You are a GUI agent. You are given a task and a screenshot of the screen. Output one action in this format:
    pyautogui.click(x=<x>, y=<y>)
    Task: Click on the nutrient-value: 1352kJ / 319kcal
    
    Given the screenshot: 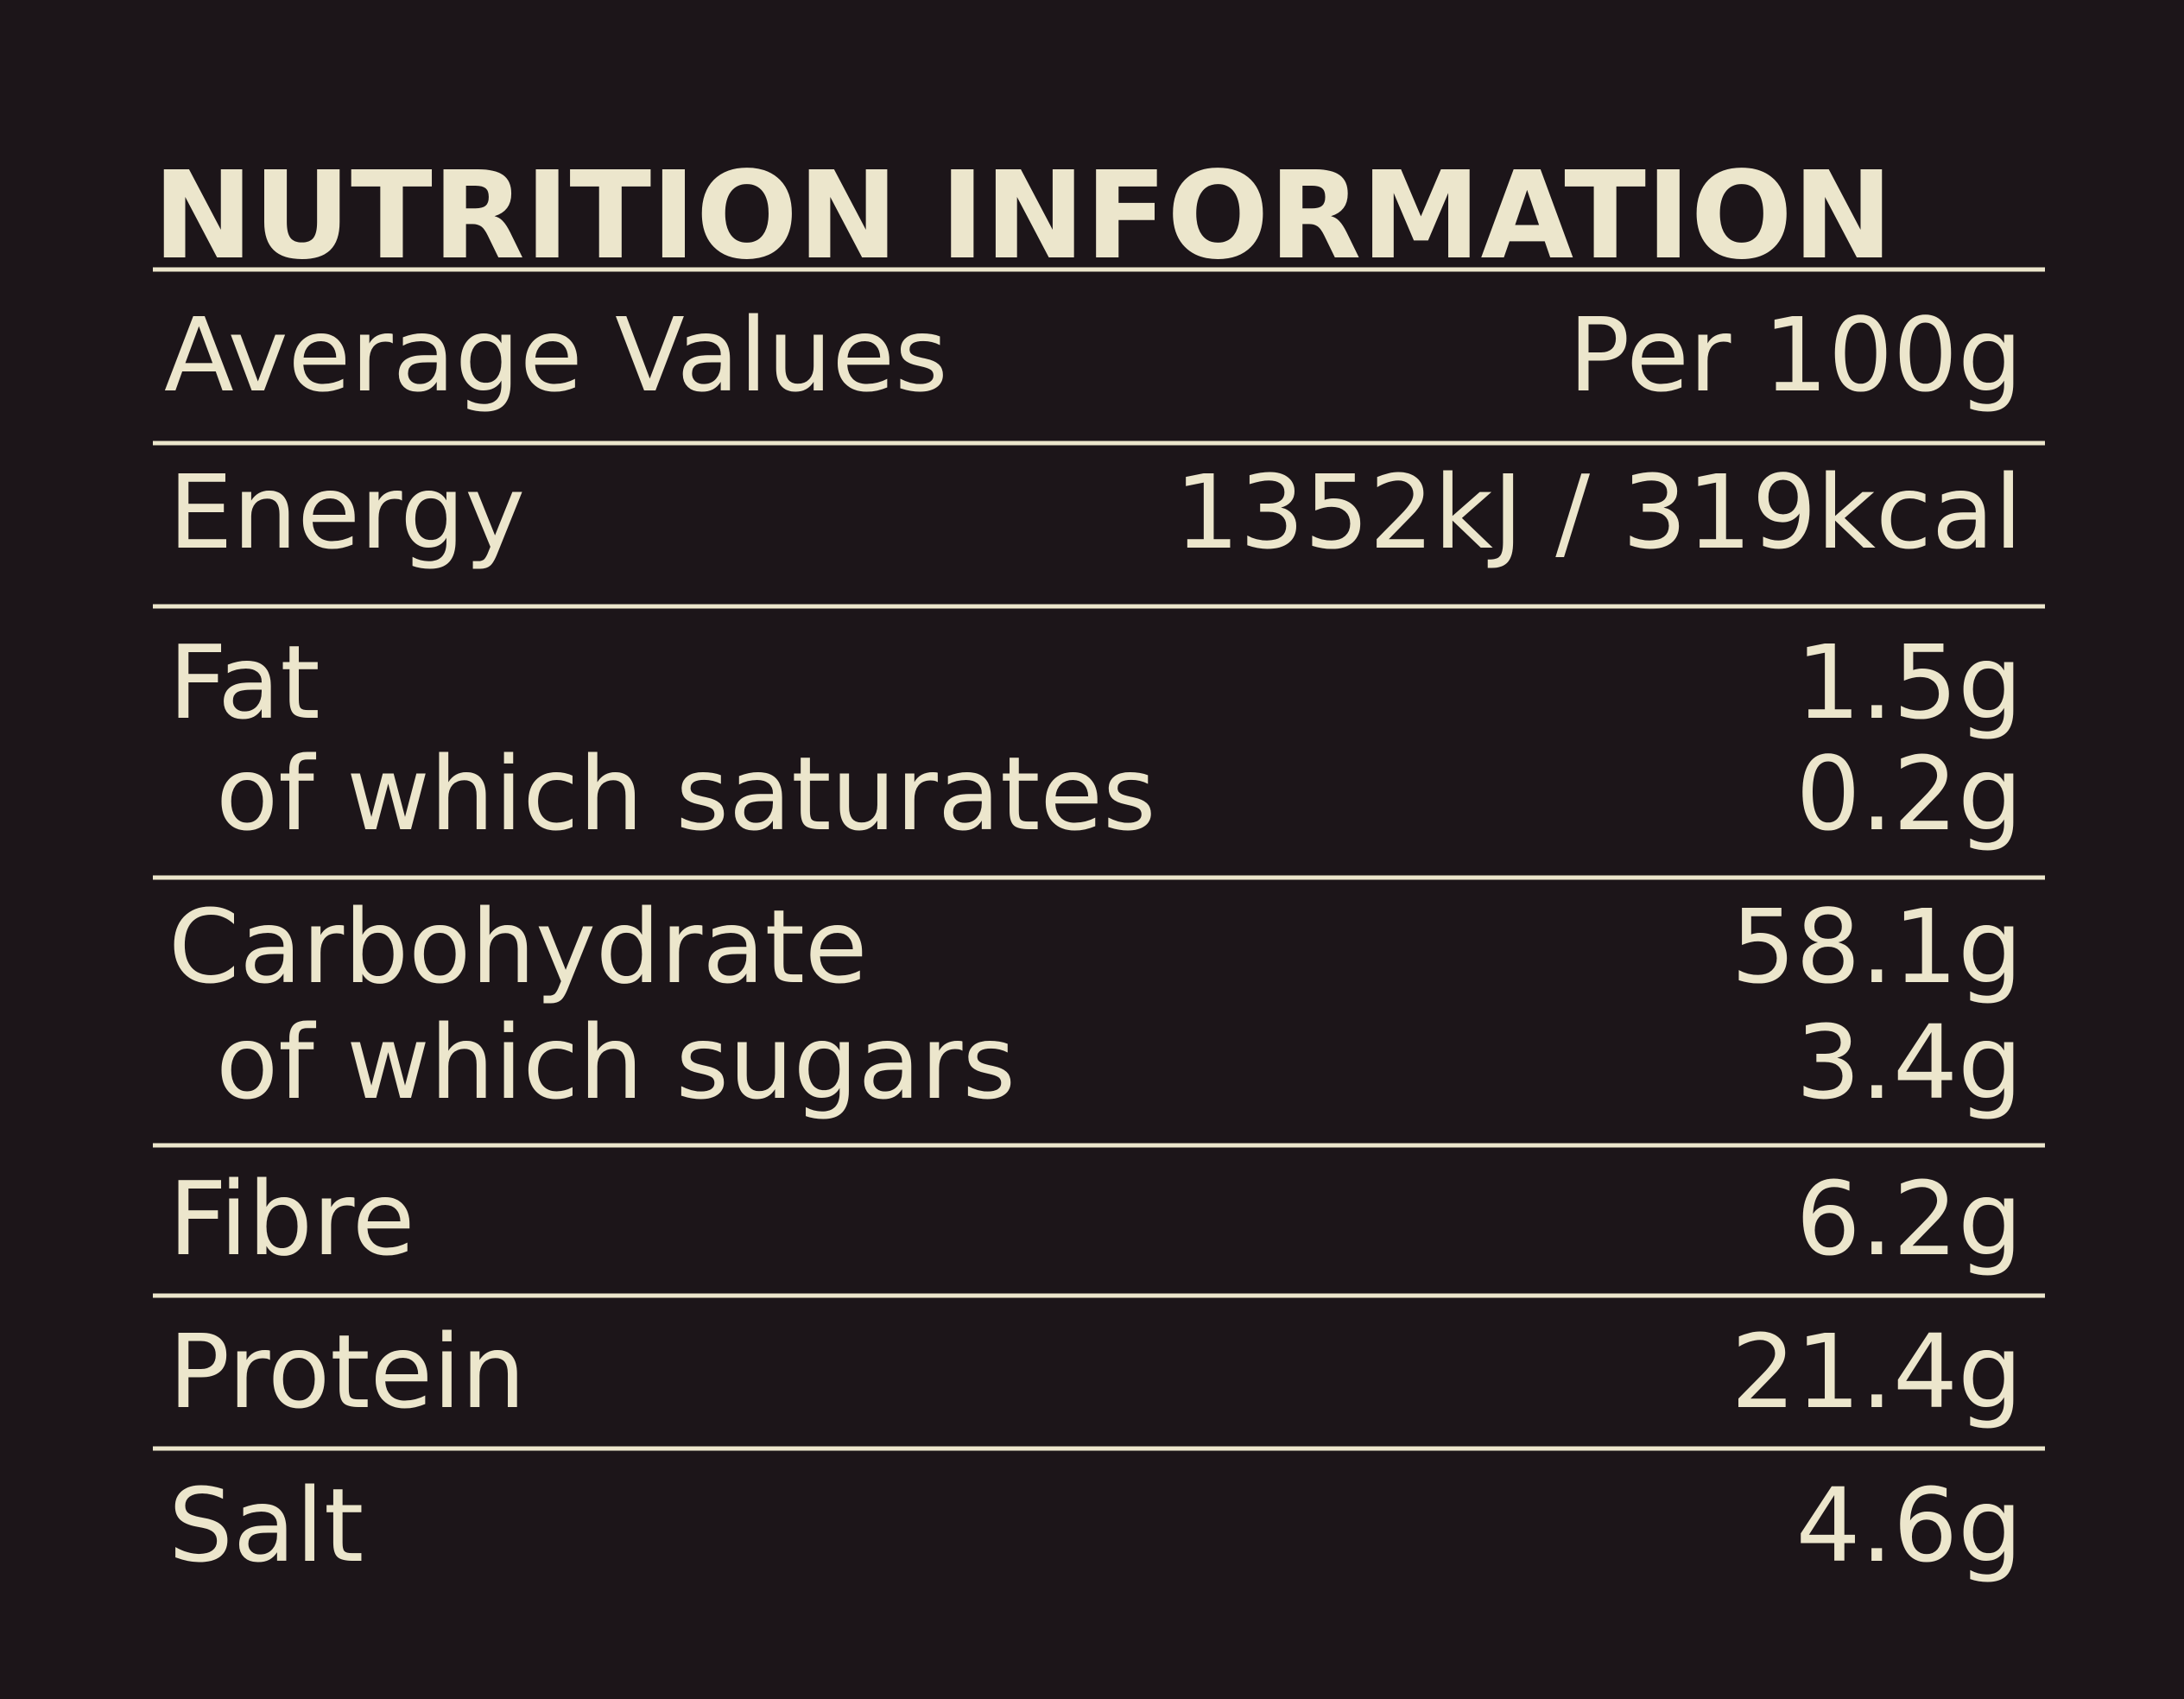 What is the action you would take?
    pyautogui.click(x=1598, y=512)
    